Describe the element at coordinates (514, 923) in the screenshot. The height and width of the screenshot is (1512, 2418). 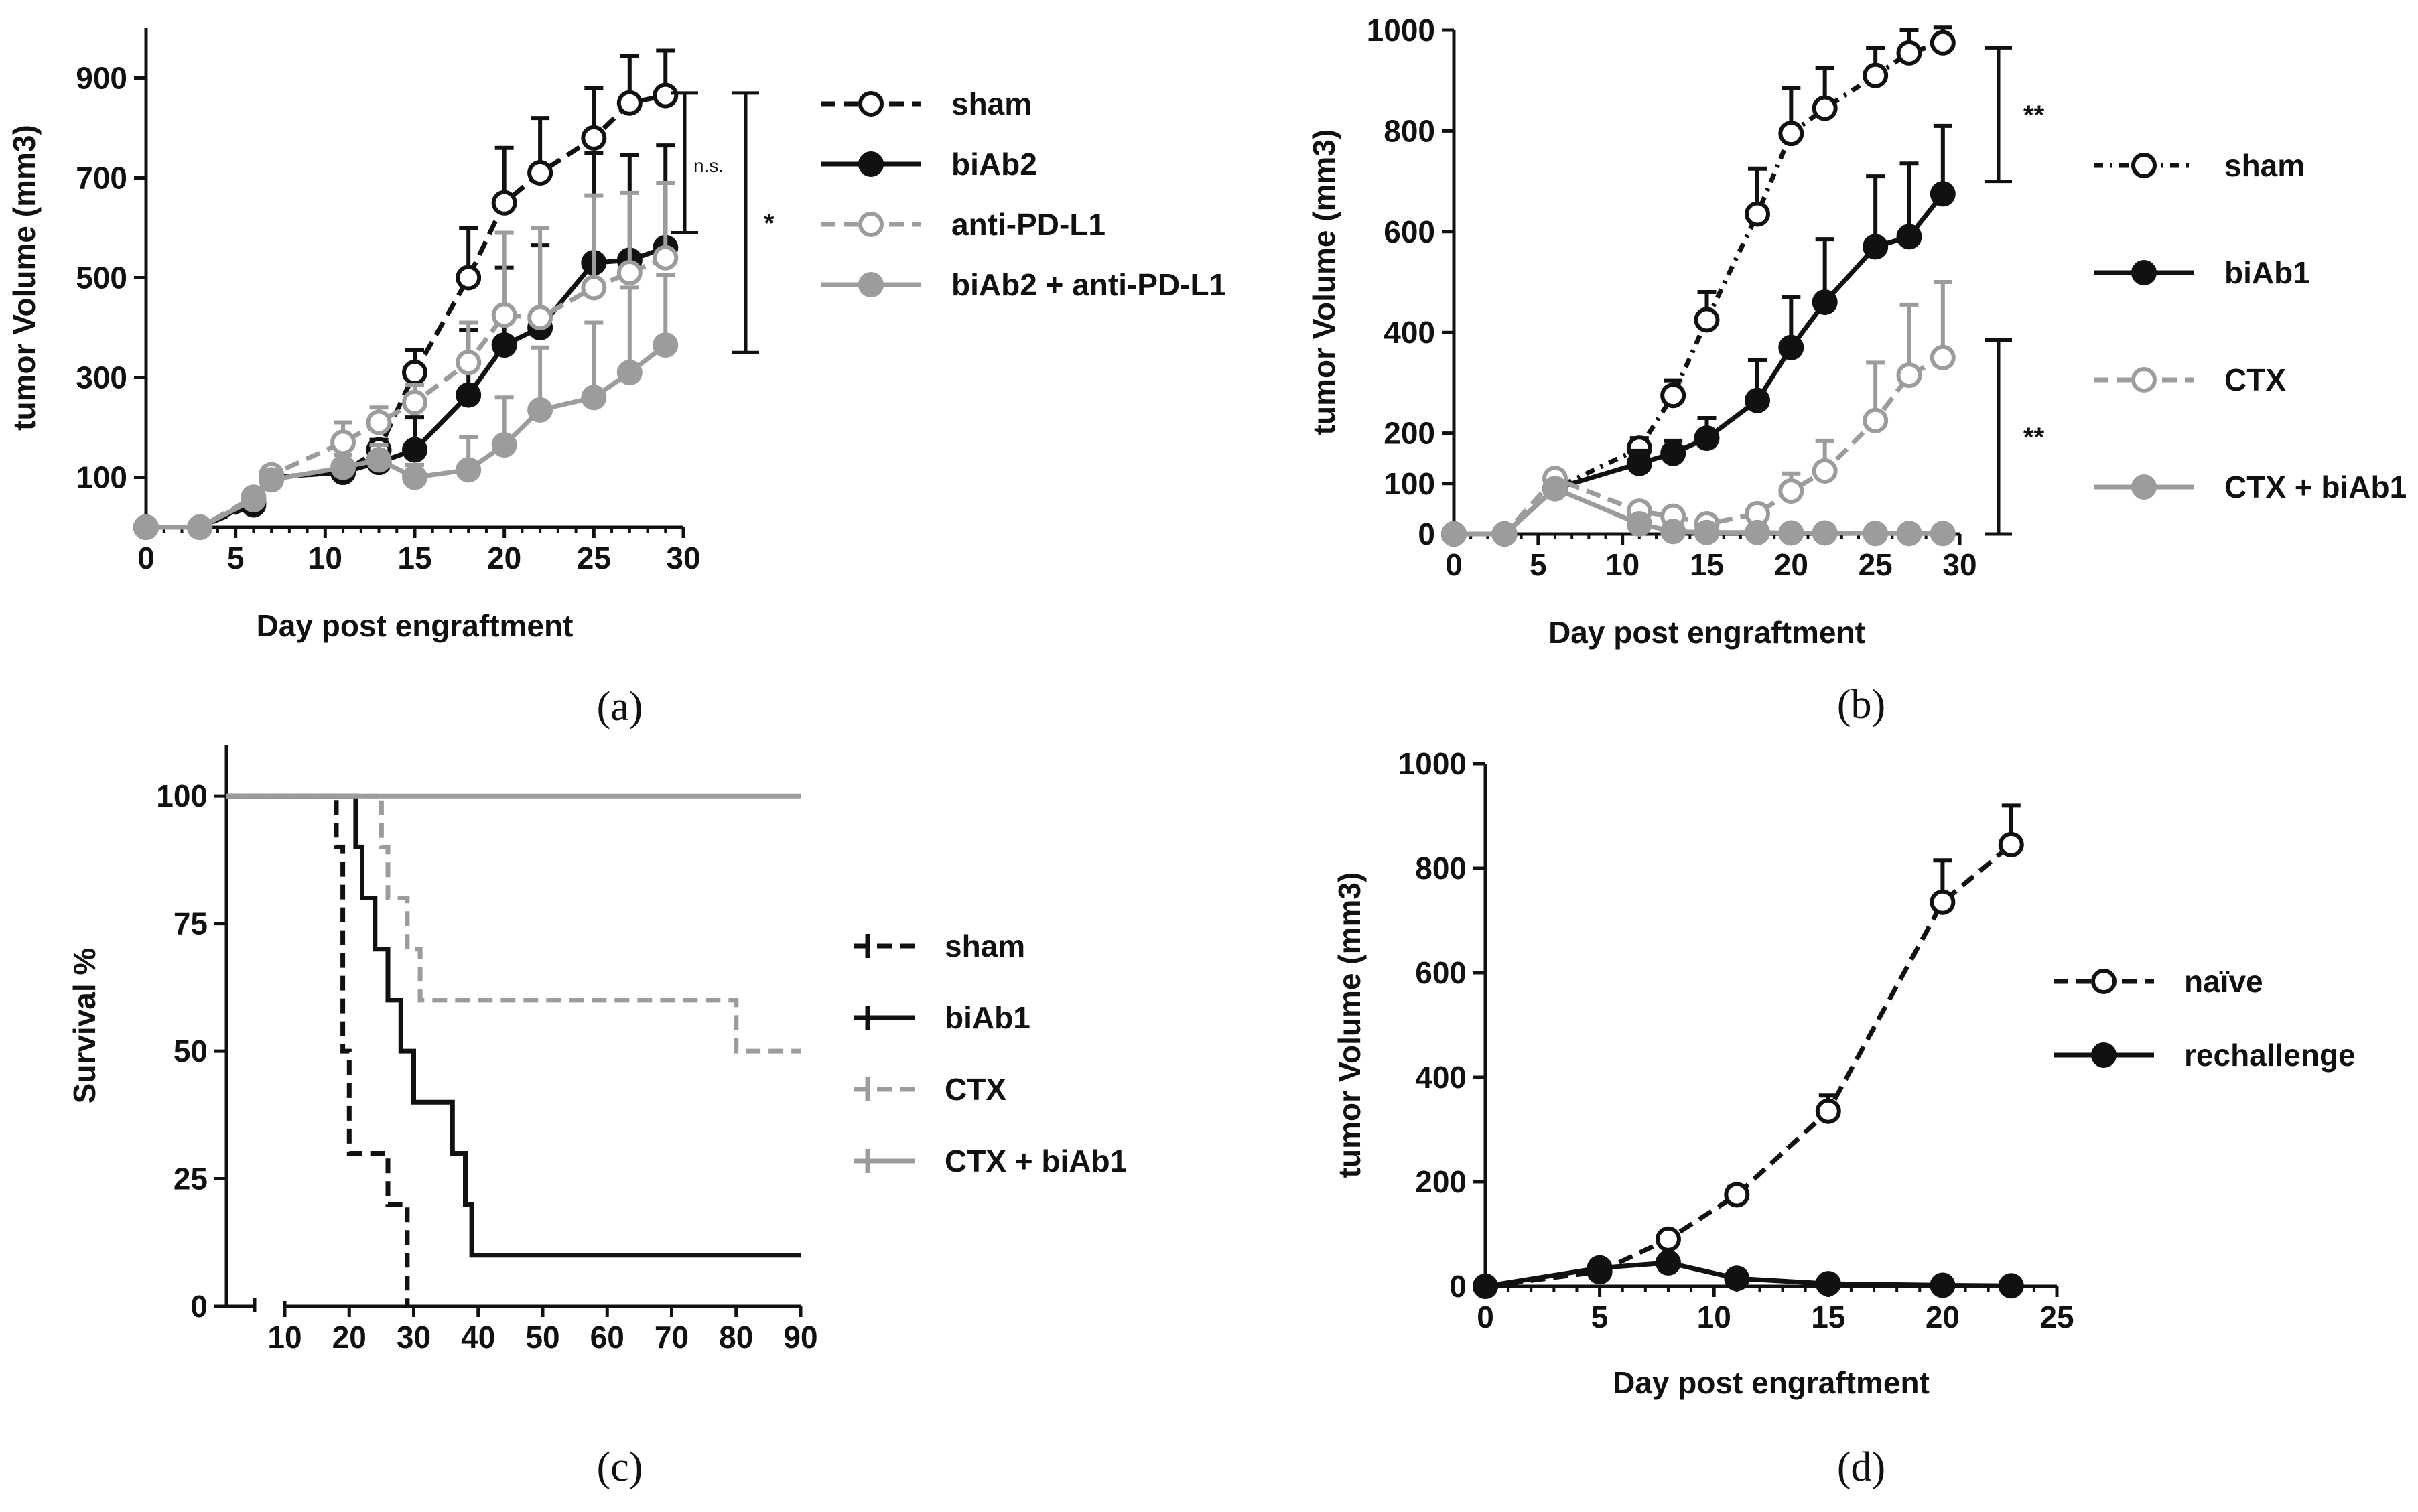
I see `series-ctx` at that location.